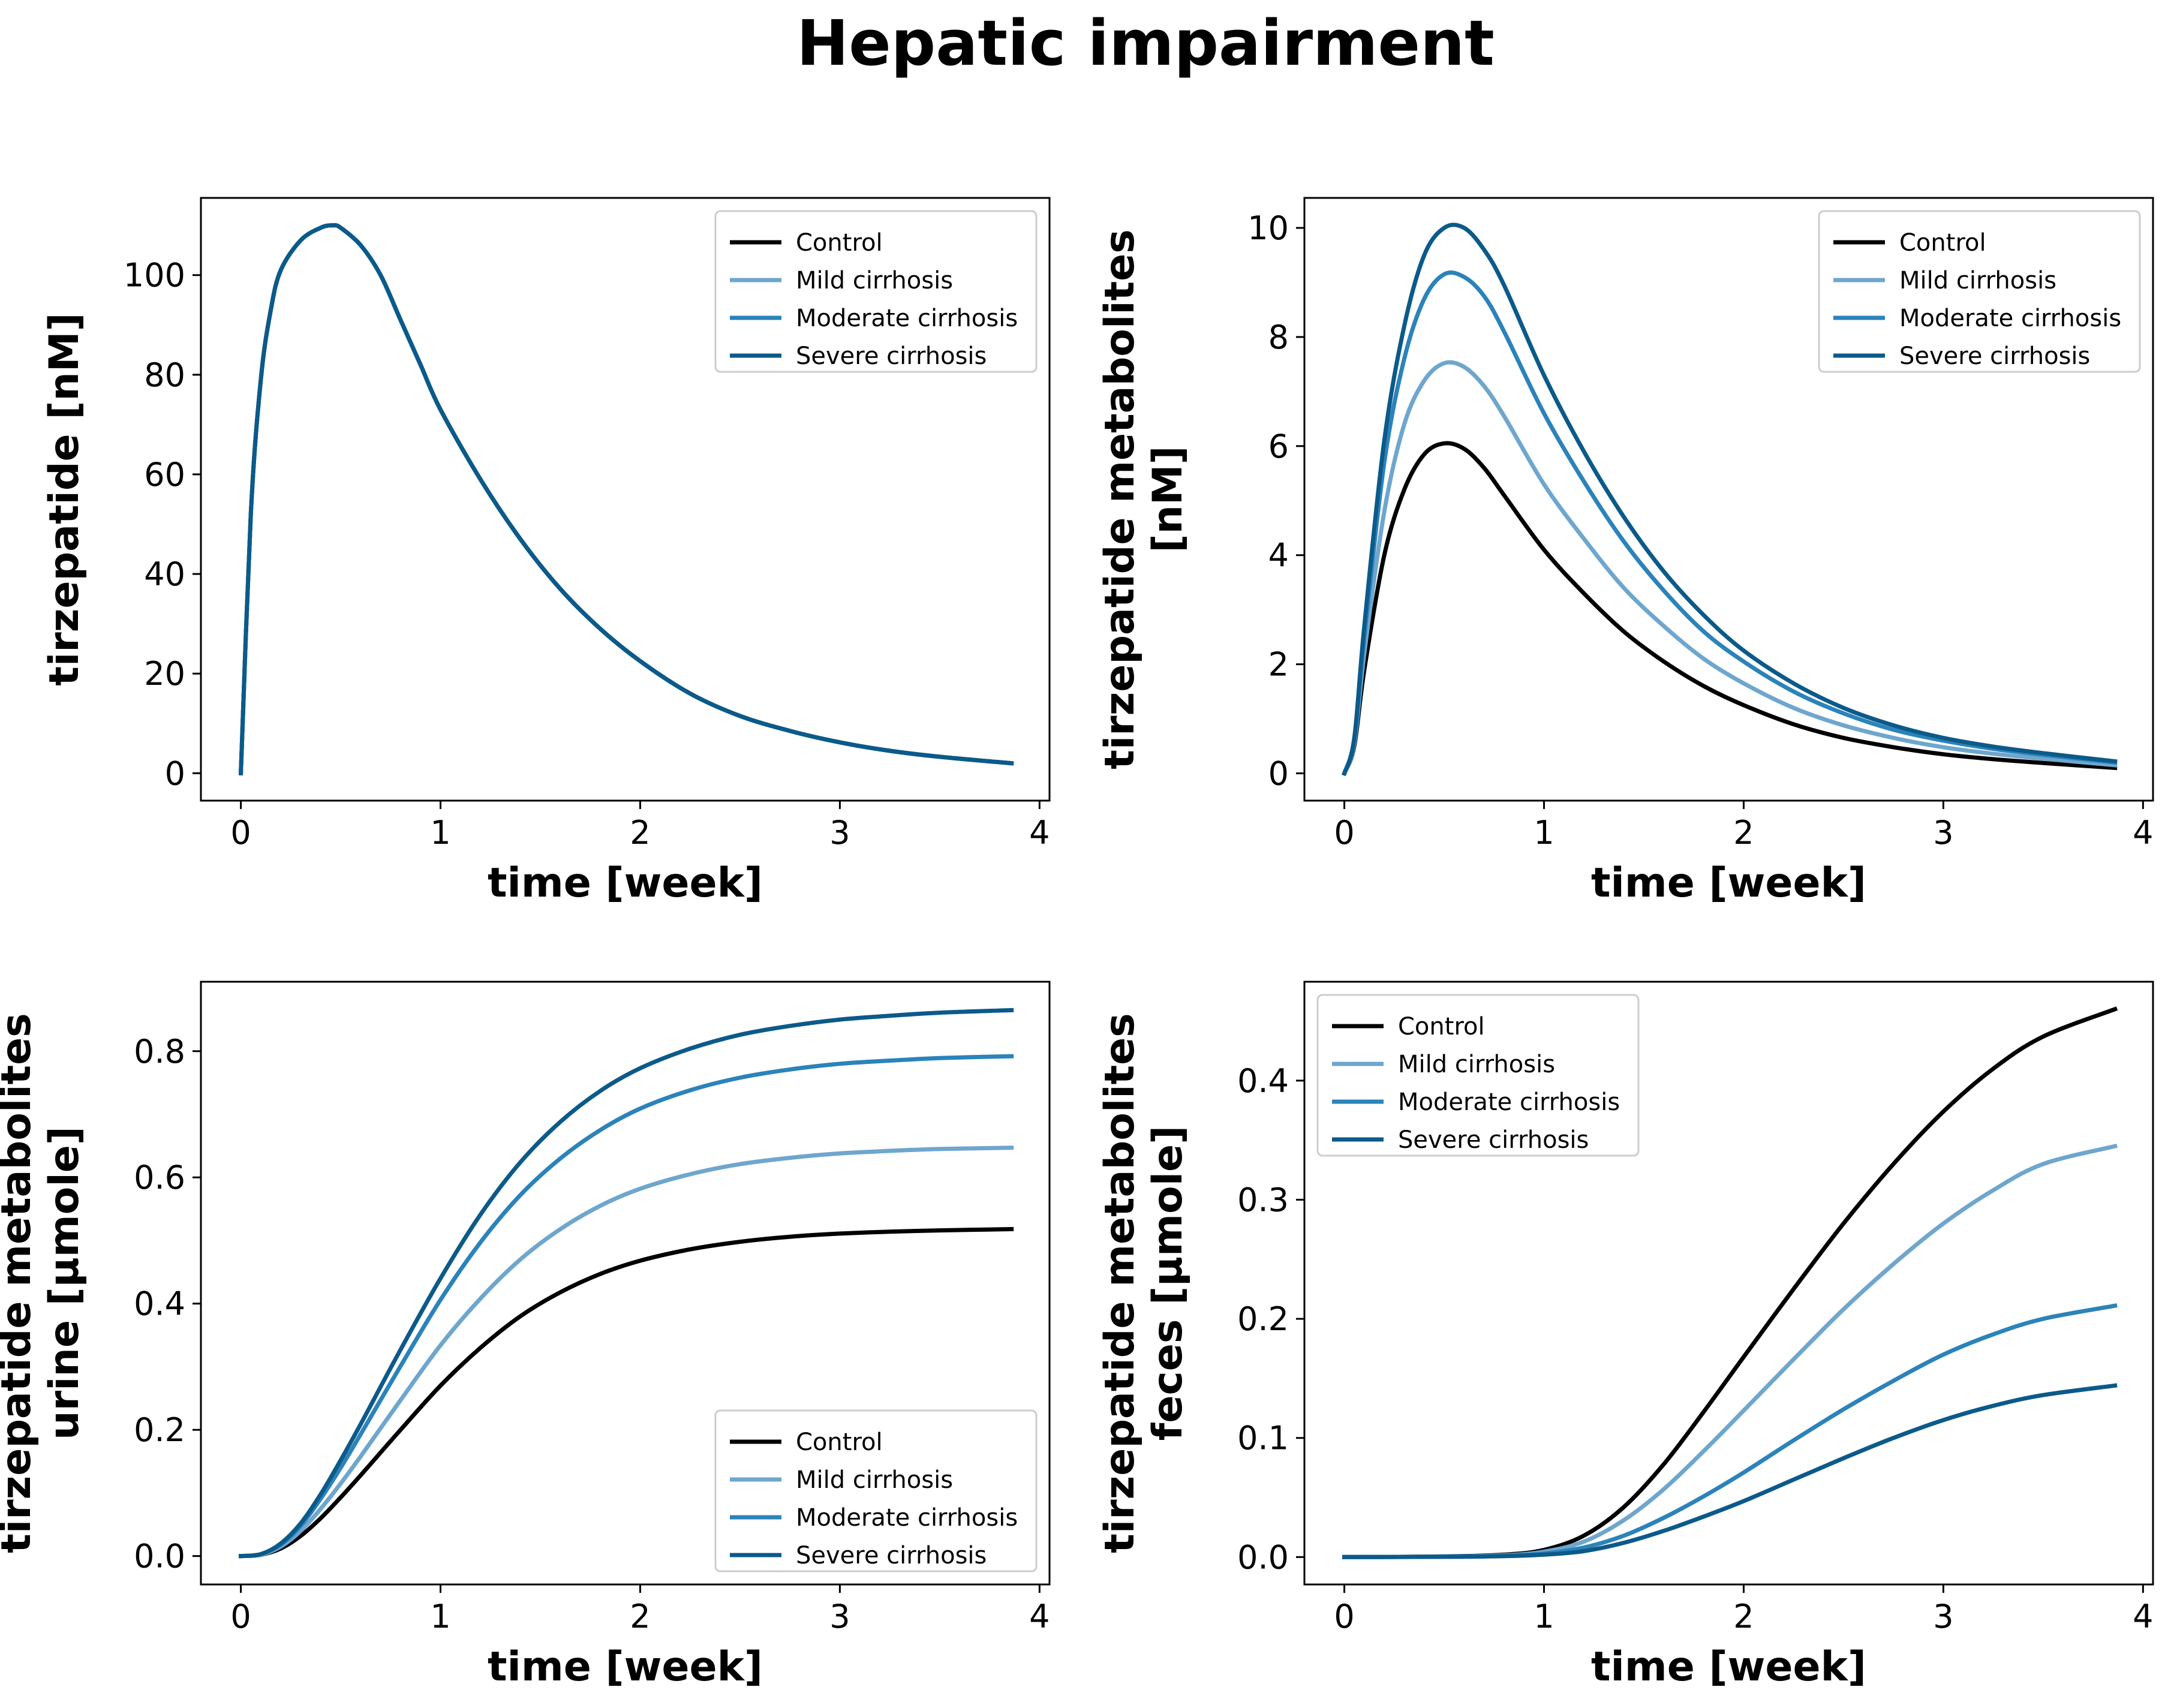  Describe the element at coordinates (159, 1177) in the screenshot. I see `y-tick-label: 0.6` at that location.